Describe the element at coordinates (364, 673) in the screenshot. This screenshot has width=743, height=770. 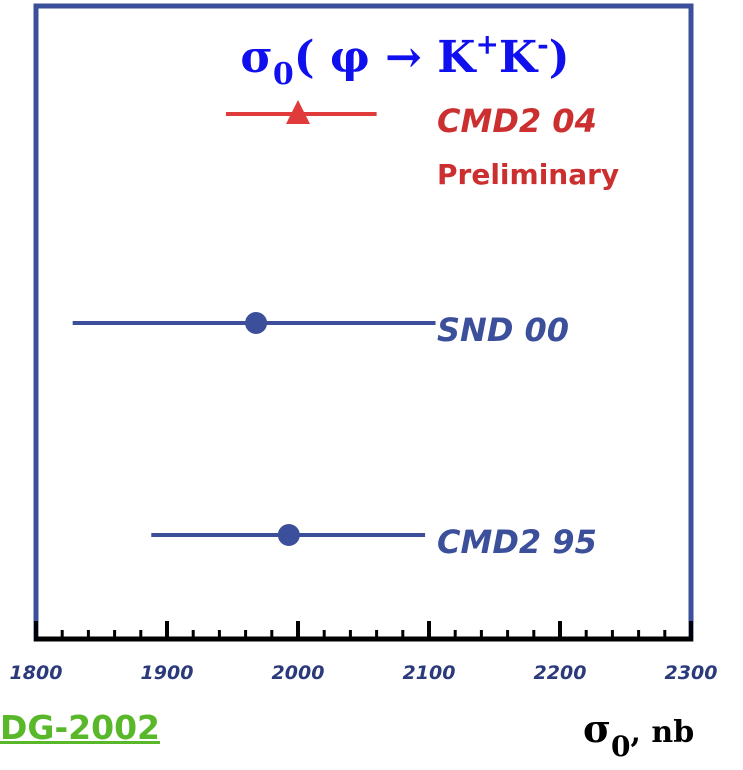
I see `x-tick-labels: 1800 1900 2000 2100 2200 2300` at that location.